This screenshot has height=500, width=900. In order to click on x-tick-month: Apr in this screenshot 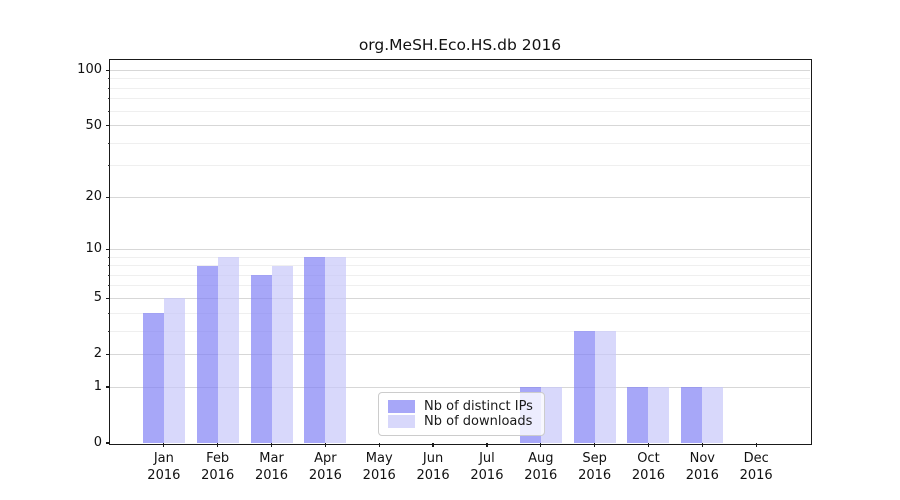, I will do `click(325, 458)`.